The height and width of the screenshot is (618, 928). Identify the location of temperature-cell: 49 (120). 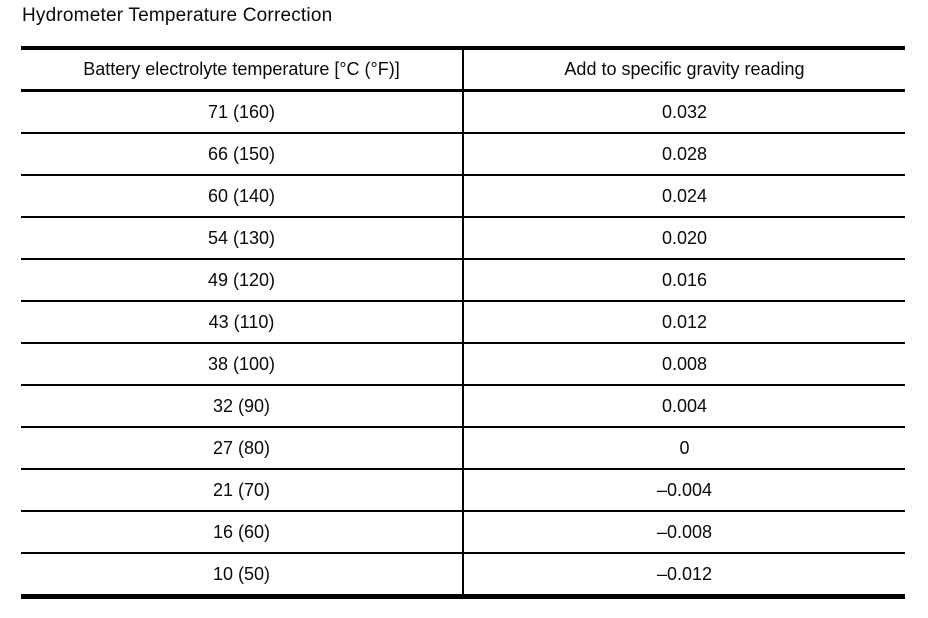
(242, 280).